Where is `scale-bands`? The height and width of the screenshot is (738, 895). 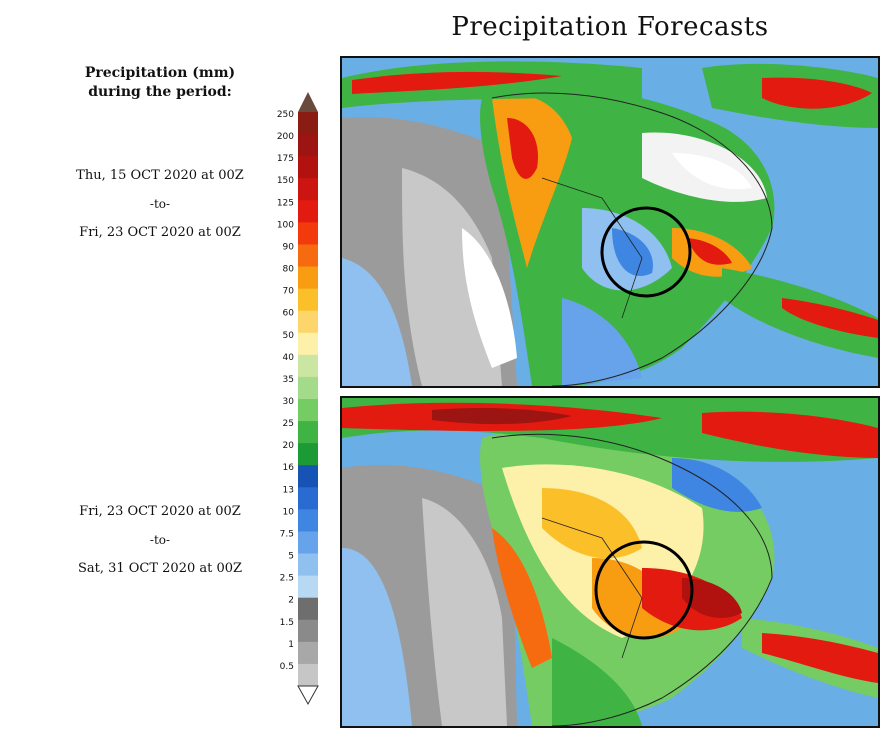
scale-bands is located at coordinates (308, 399).